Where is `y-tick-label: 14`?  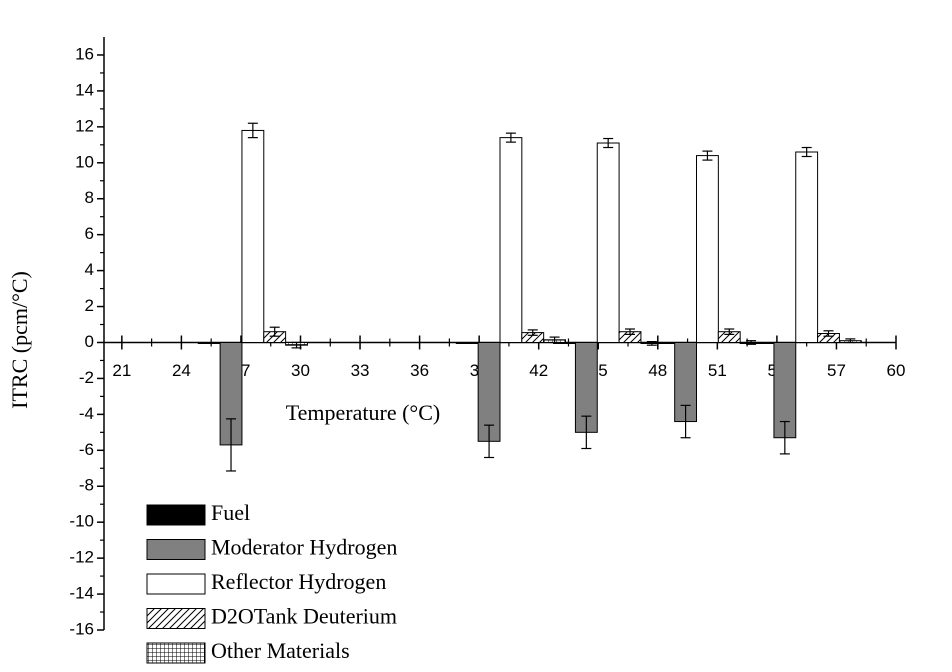 y-tick-label: 14 is located at coordinates (84, 89).